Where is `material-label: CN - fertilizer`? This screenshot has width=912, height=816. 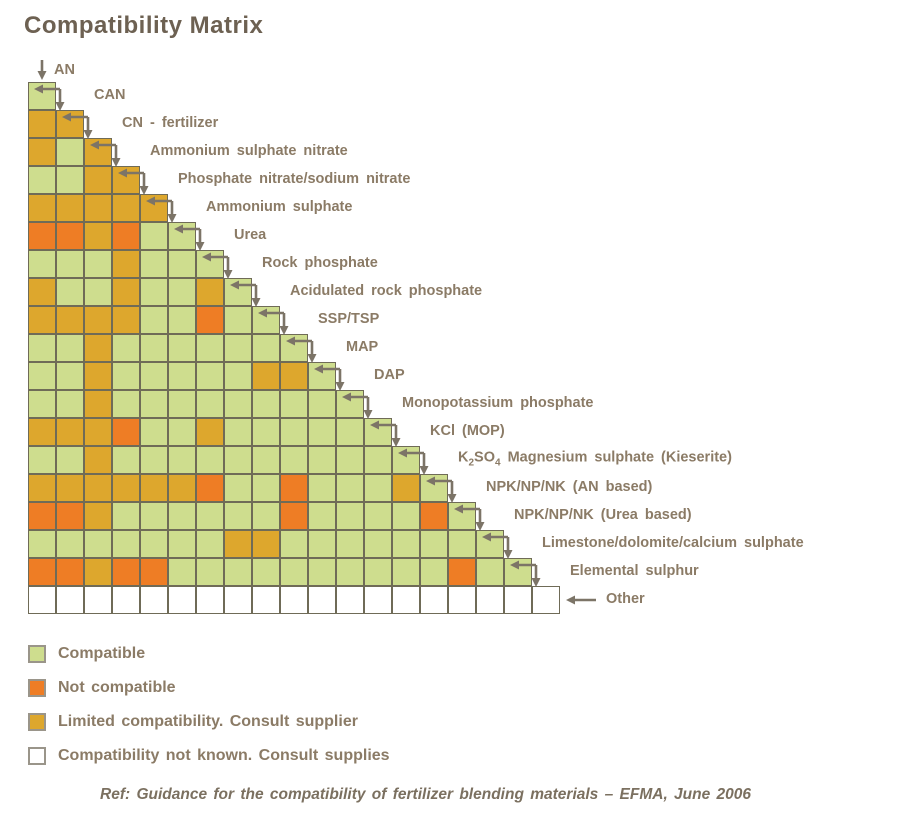 material-label: CN - fertilizer is located at coordinates (170, 123).